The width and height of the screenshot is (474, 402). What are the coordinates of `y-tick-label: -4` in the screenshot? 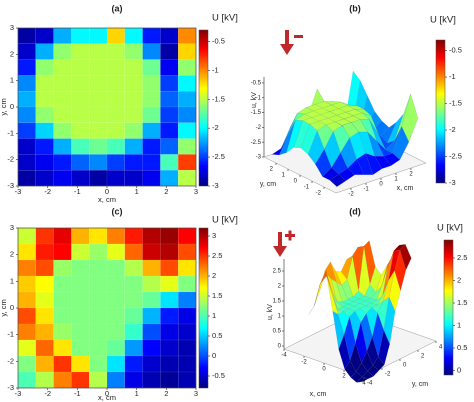 It's located at (370, 384).